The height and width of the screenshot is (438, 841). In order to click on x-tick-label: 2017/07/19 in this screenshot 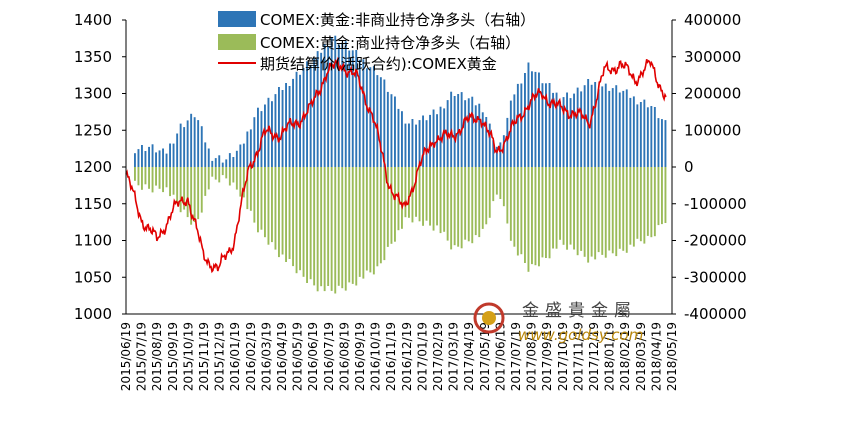, I will do `click(516, 356)`.